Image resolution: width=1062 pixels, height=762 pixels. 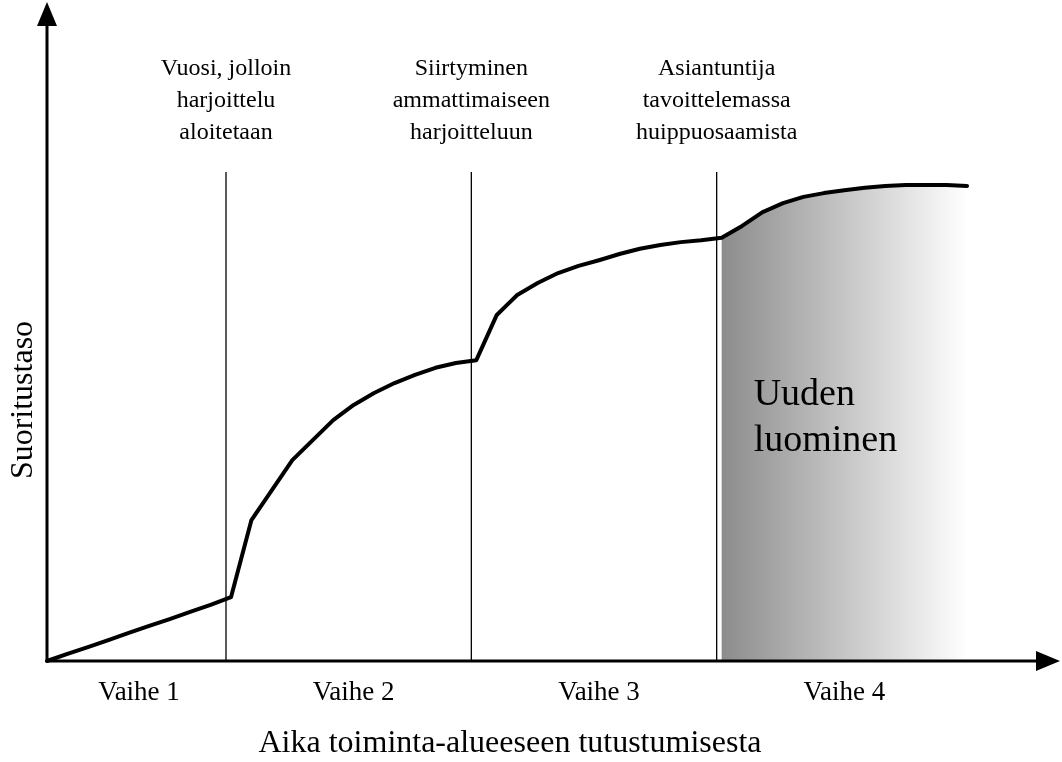 I want to click on y-axis-title: Suoritustaso, so click(x=21, y=400).